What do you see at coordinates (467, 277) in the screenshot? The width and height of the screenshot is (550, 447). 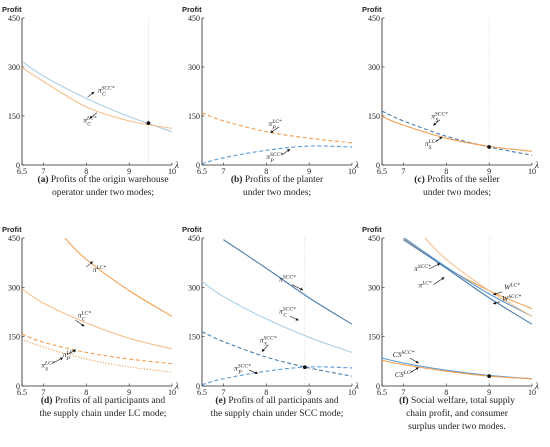 I see `series-line-W_SCC` at bounding box center [467, 277].